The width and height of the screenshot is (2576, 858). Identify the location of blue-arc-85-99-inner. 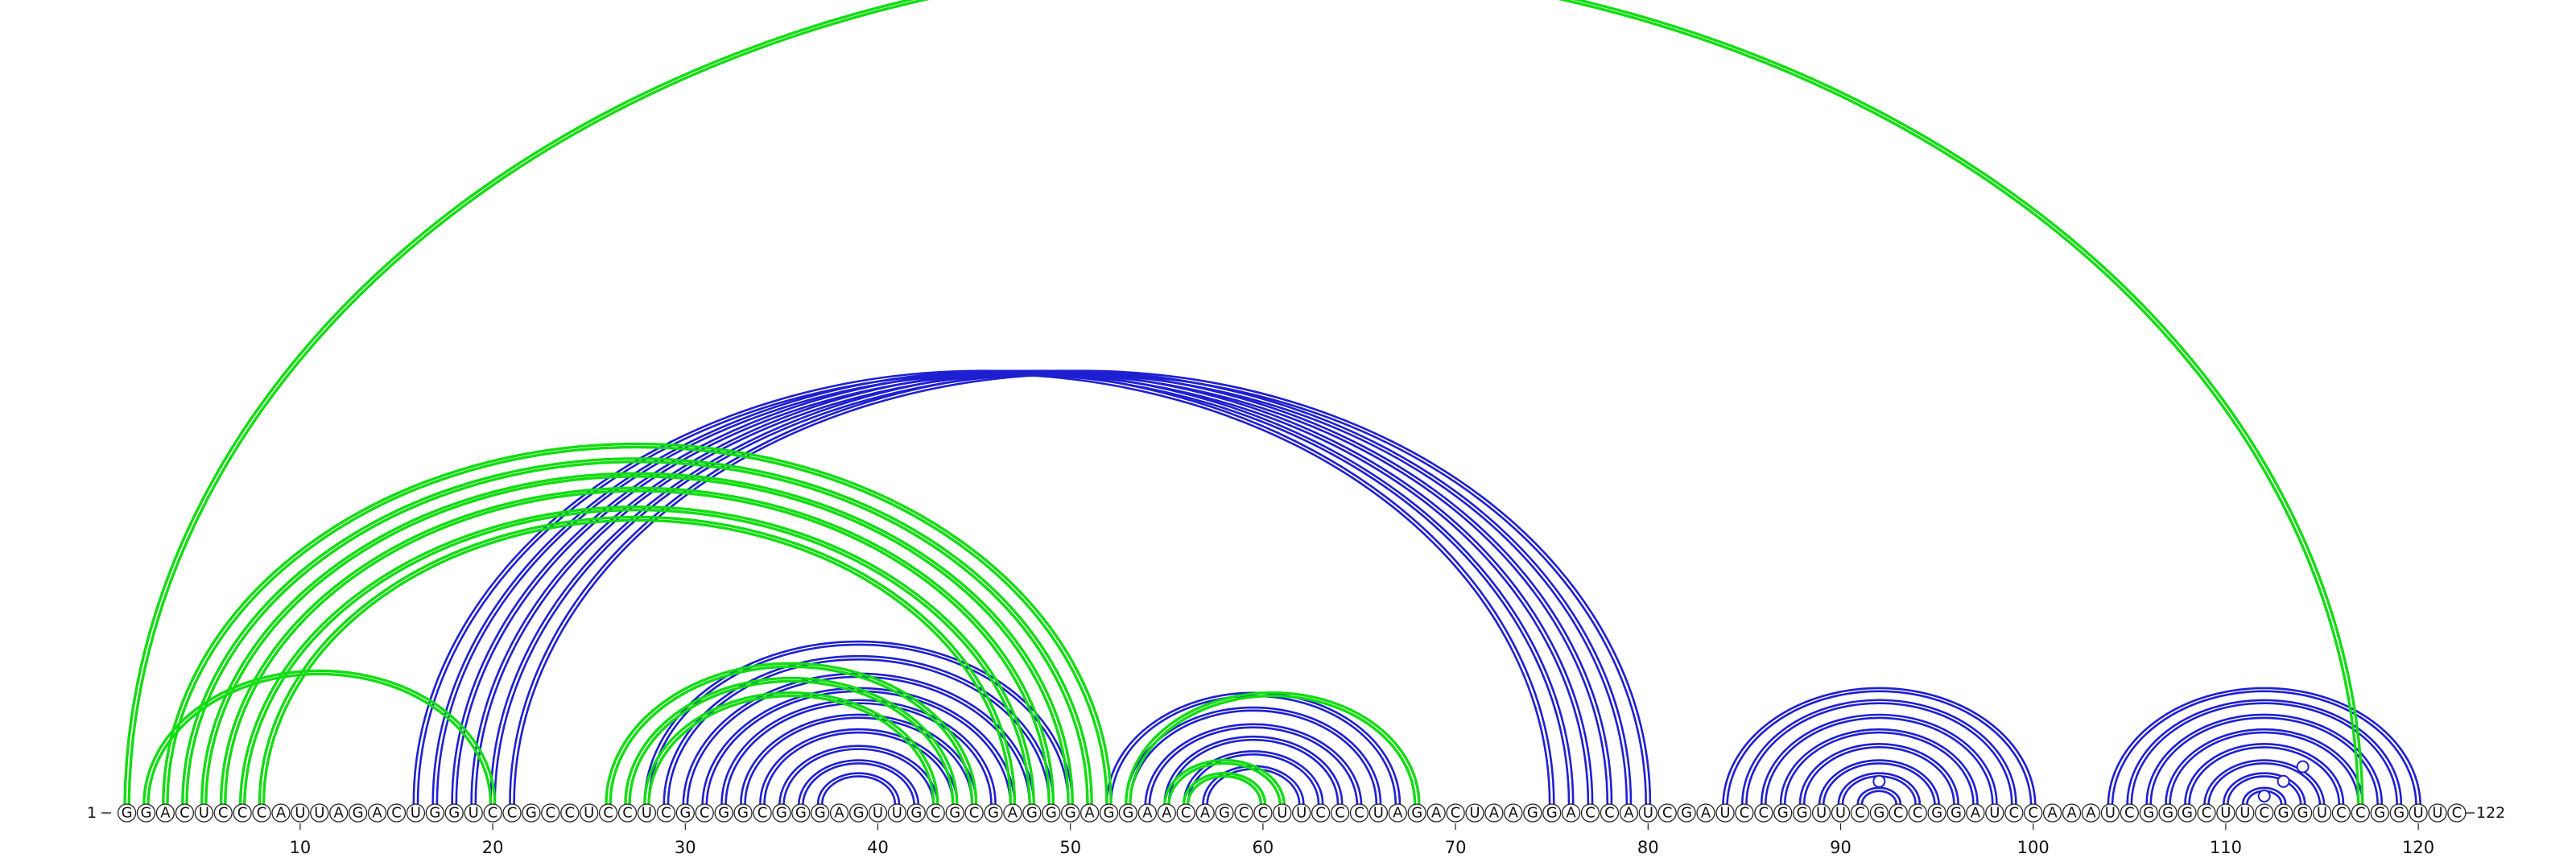
(1879, 753).